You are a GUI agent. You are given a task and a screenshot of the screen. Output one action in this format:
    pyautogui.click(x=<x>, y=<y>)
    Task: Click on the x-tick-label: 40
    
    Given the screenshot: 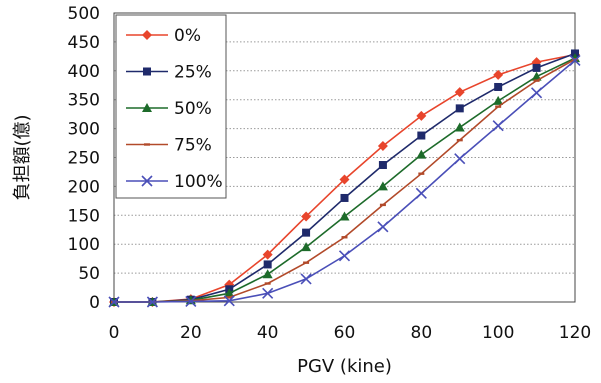 What is the action you would take?
    pyautogui.click(x=268, y=333)
    